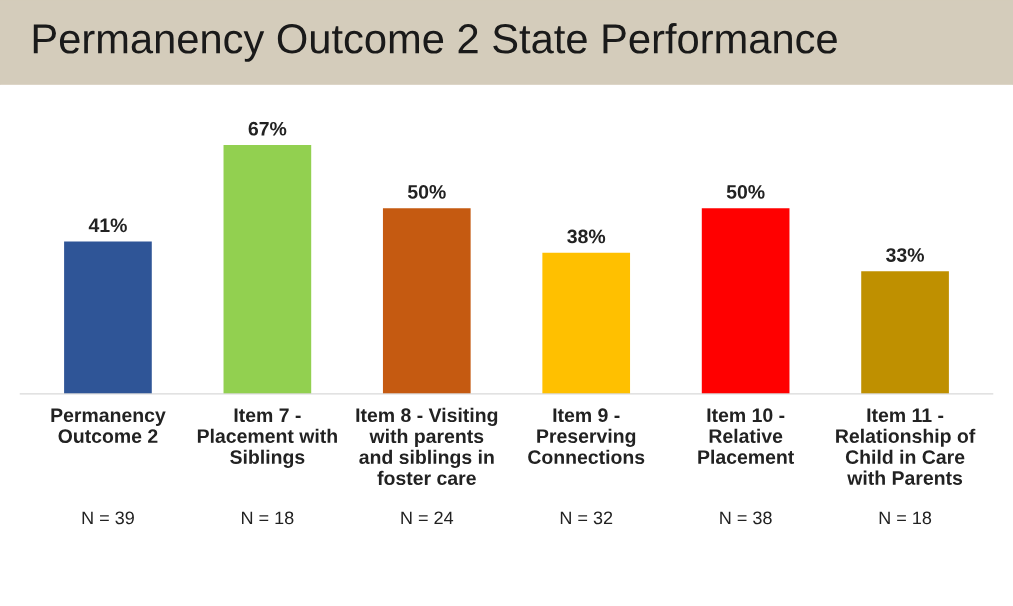 This screenshot has height=606, width=1013. I want to click on data-label: 67%, so click(267, 128).